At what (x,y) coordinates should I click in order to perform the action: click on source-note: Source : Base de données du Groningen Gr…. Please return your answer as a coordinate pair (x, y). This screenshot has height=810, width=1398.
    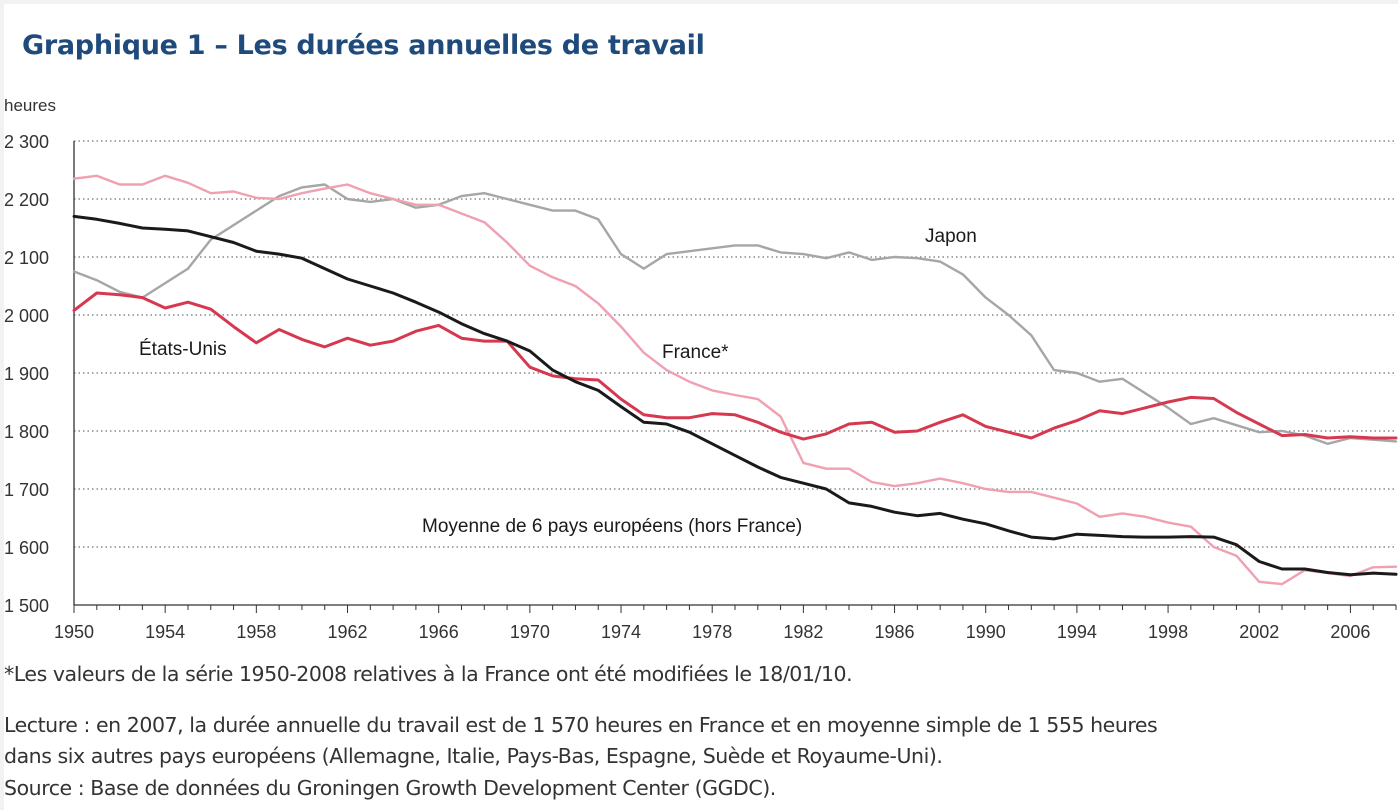
    Looking at the image, I should click on (390, 788).